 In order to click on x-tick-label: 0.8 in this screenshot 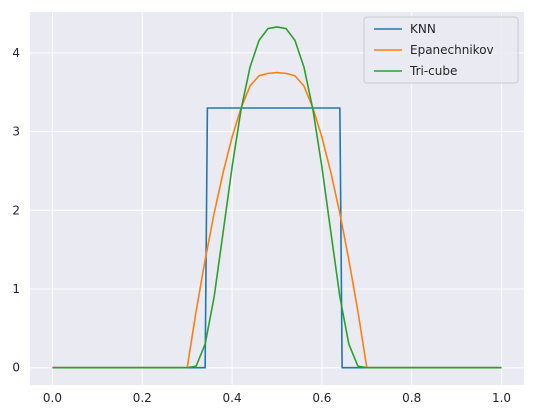, I will do `click(411, 398)`.